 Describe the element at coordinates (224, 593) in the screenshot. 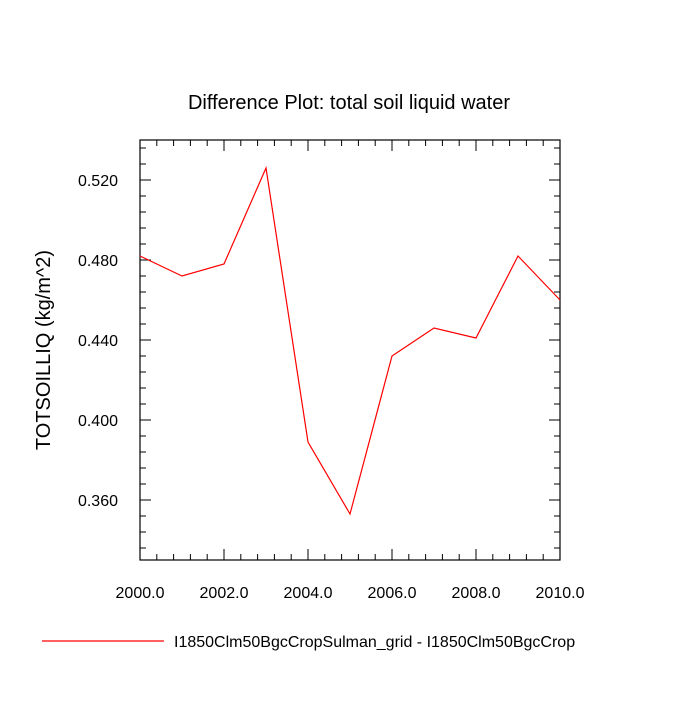

I see `x-tick-label: 2002.0` at that location.